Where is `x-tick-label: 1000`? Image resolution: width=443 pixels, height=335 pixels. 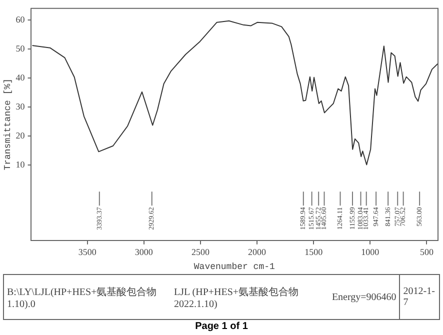 x-tick-label: 1000 is located at coordinates (370, 252).